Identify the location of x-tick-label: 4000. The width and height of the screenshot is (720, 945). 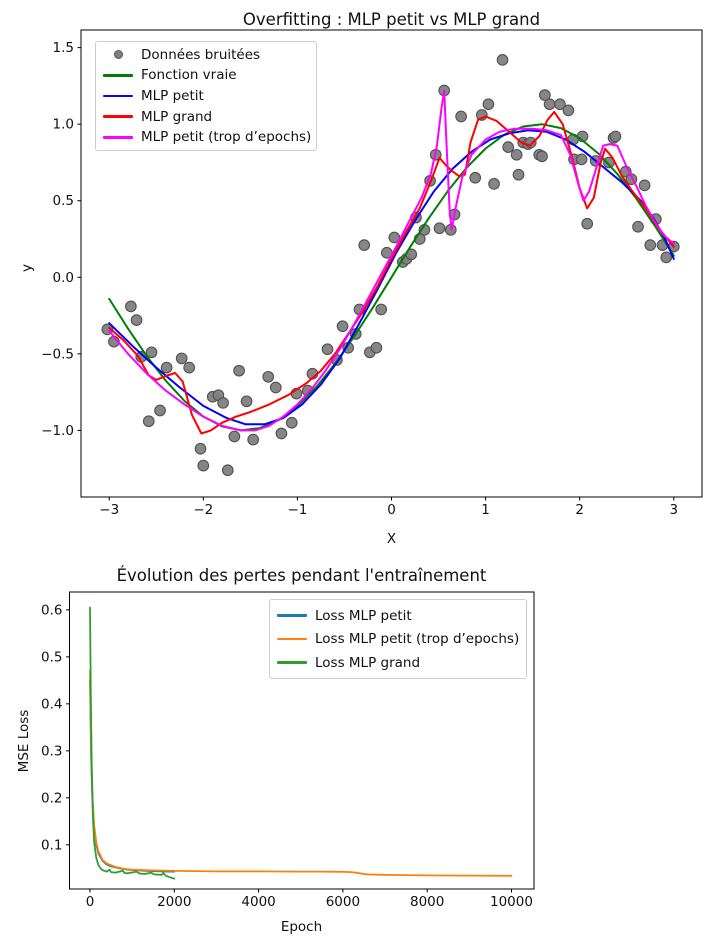
(258, 902).